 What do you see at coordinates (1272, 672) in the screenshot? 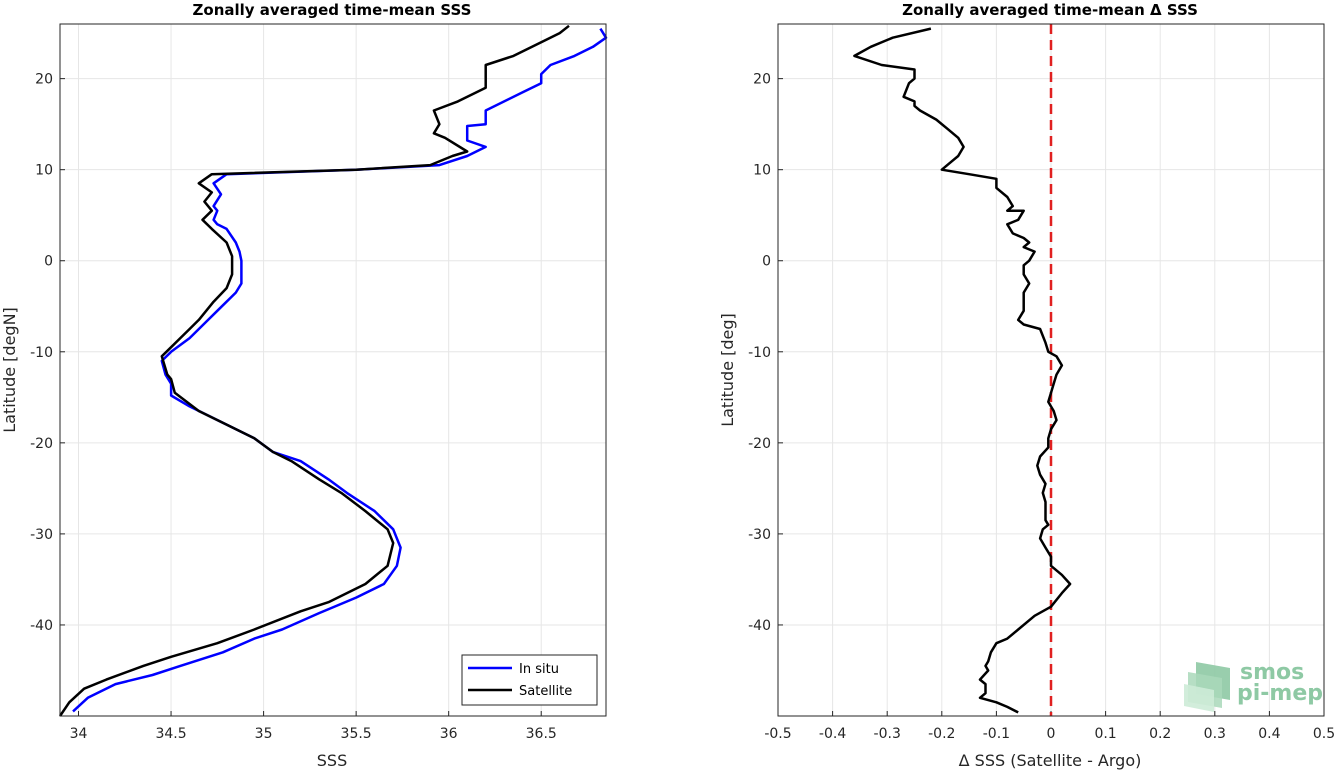
I see `logo-text-smos: smos` at bounding box center [1272, 672].